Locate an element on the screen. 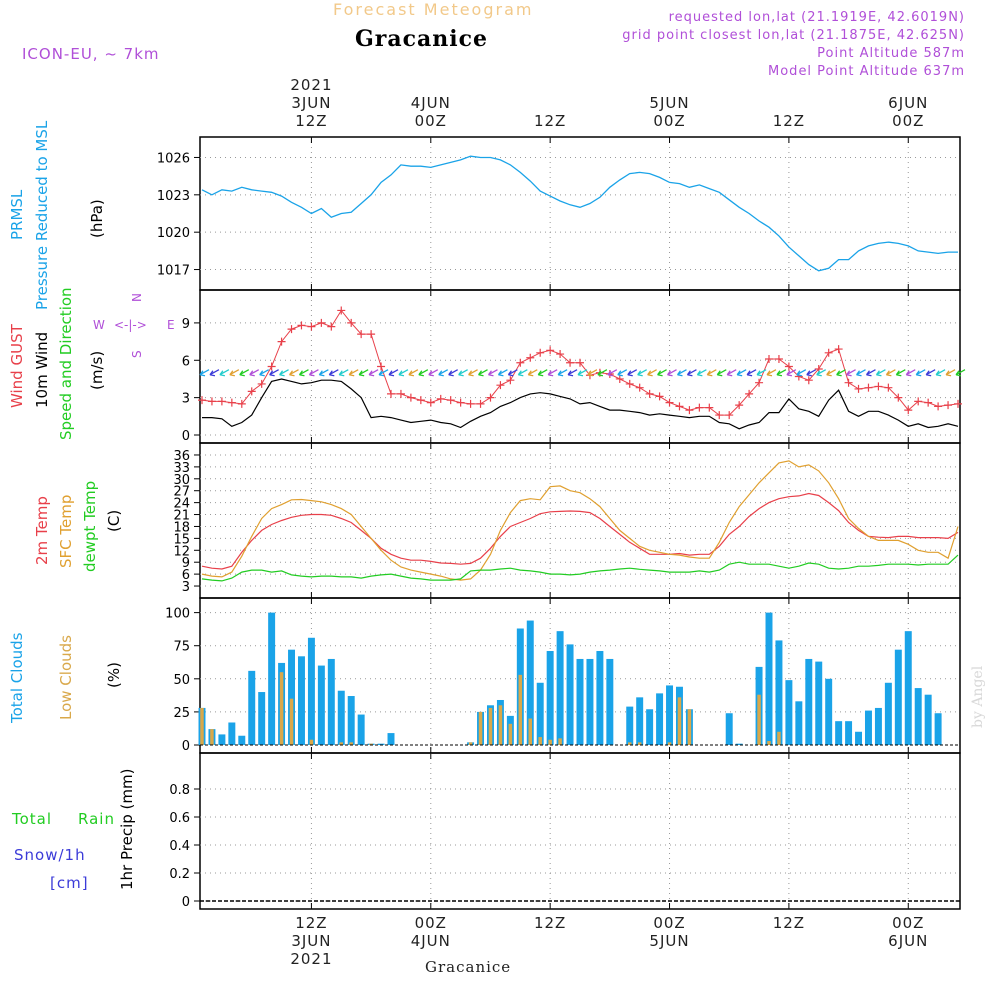  bottom-tick-label-line: 6JUN is located at coordinates (908, 941).